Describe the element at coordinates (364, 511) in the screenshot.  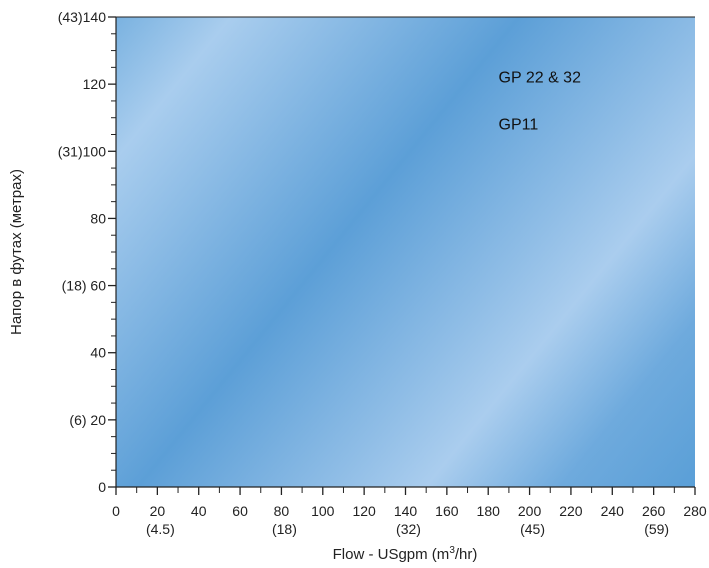
I see `x-tick-label: 120` at that location.